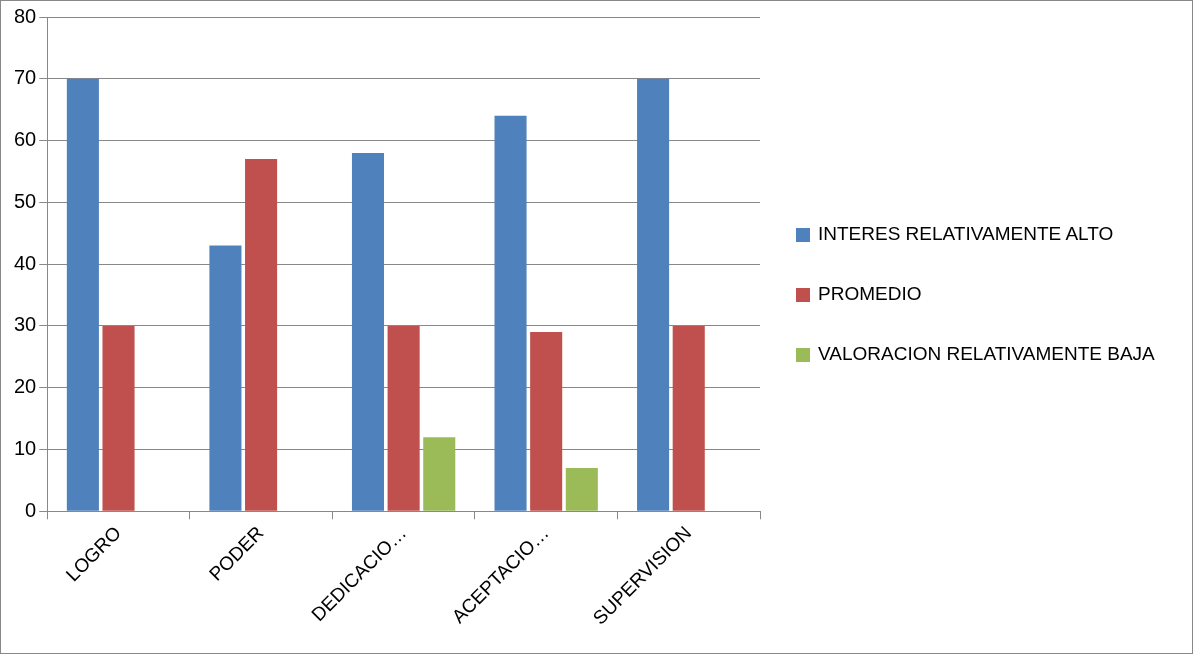  What do you see at coordinates (25, 200) in the screenshot?
I see `y-tick-label: 50` at bounding box center [25, 200].